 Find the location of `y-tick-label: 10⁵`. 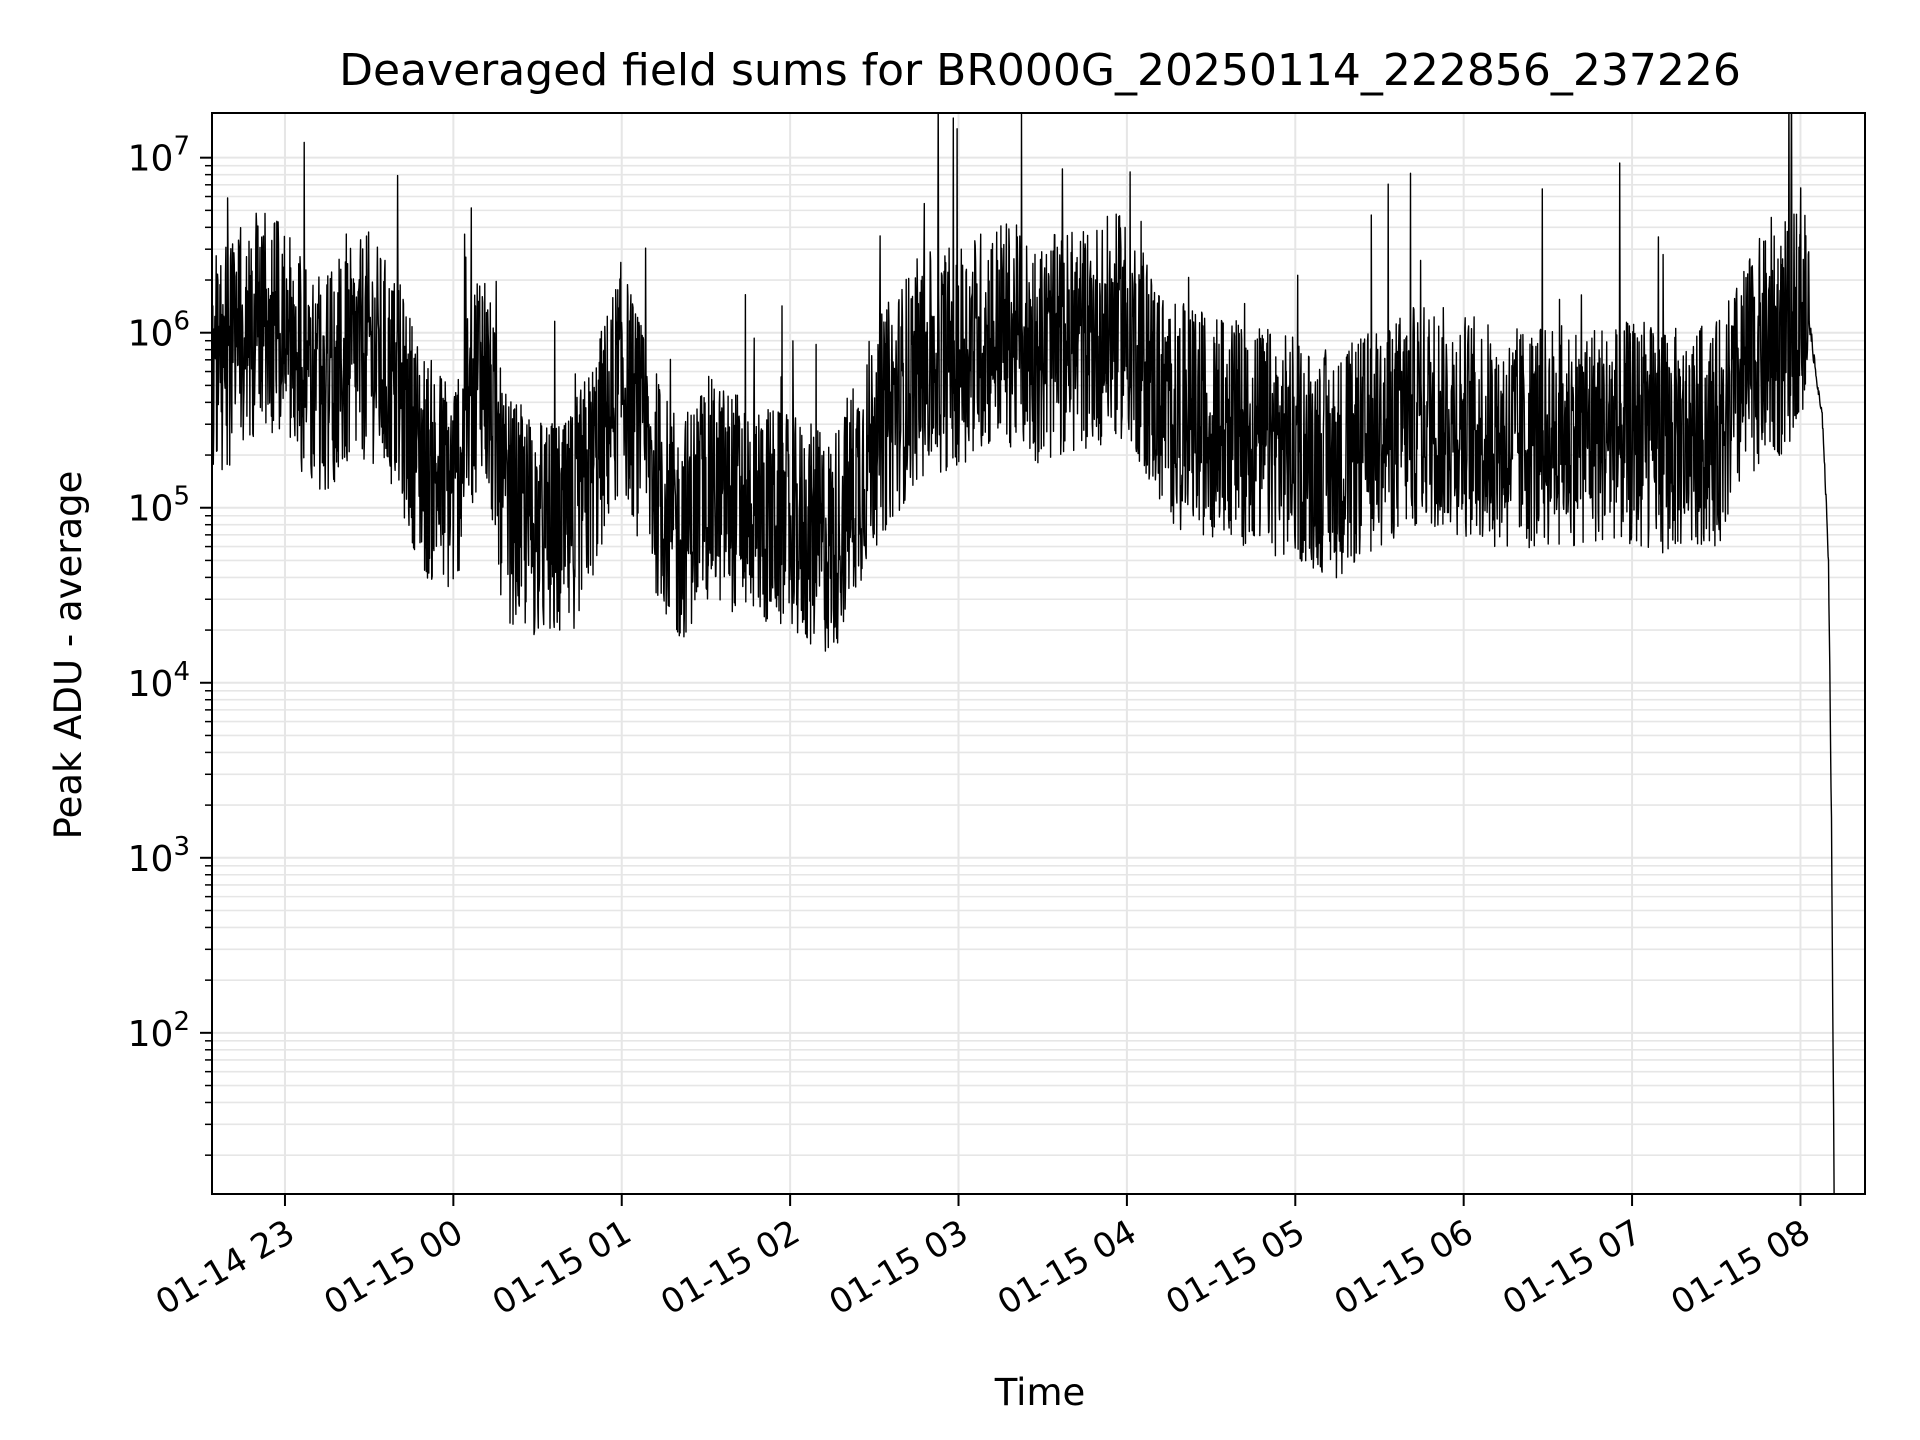

y-tick-label: 10⁵ is located at coordinates (159, 506).